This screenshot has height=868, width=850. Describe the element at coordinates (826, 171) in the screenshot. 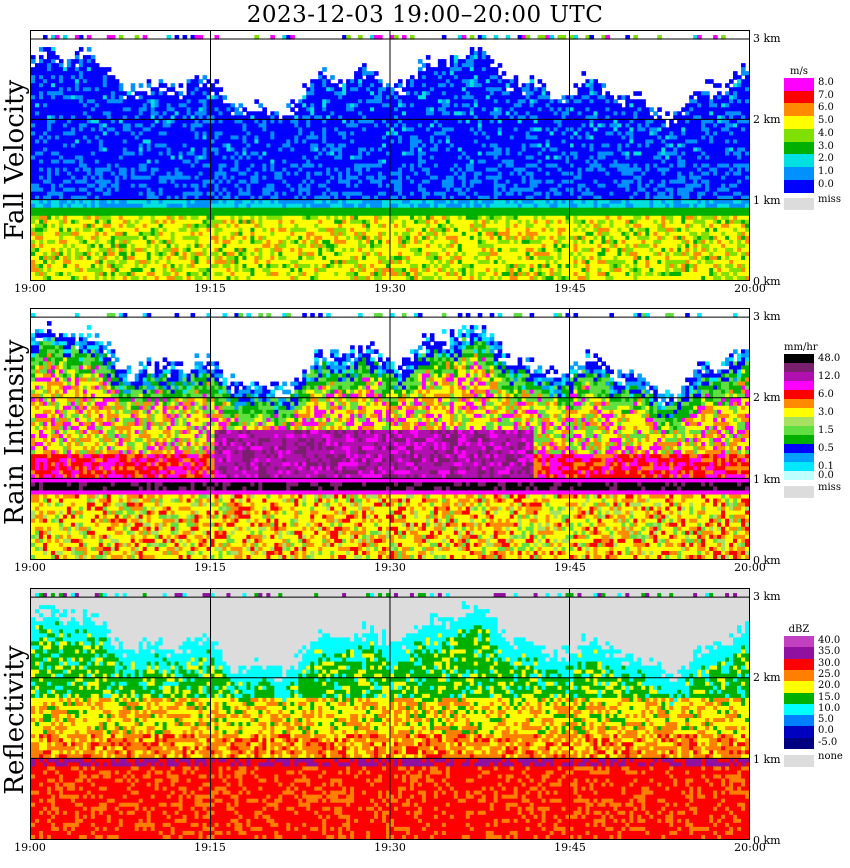

I see `legend-label: 1.0` at that location.